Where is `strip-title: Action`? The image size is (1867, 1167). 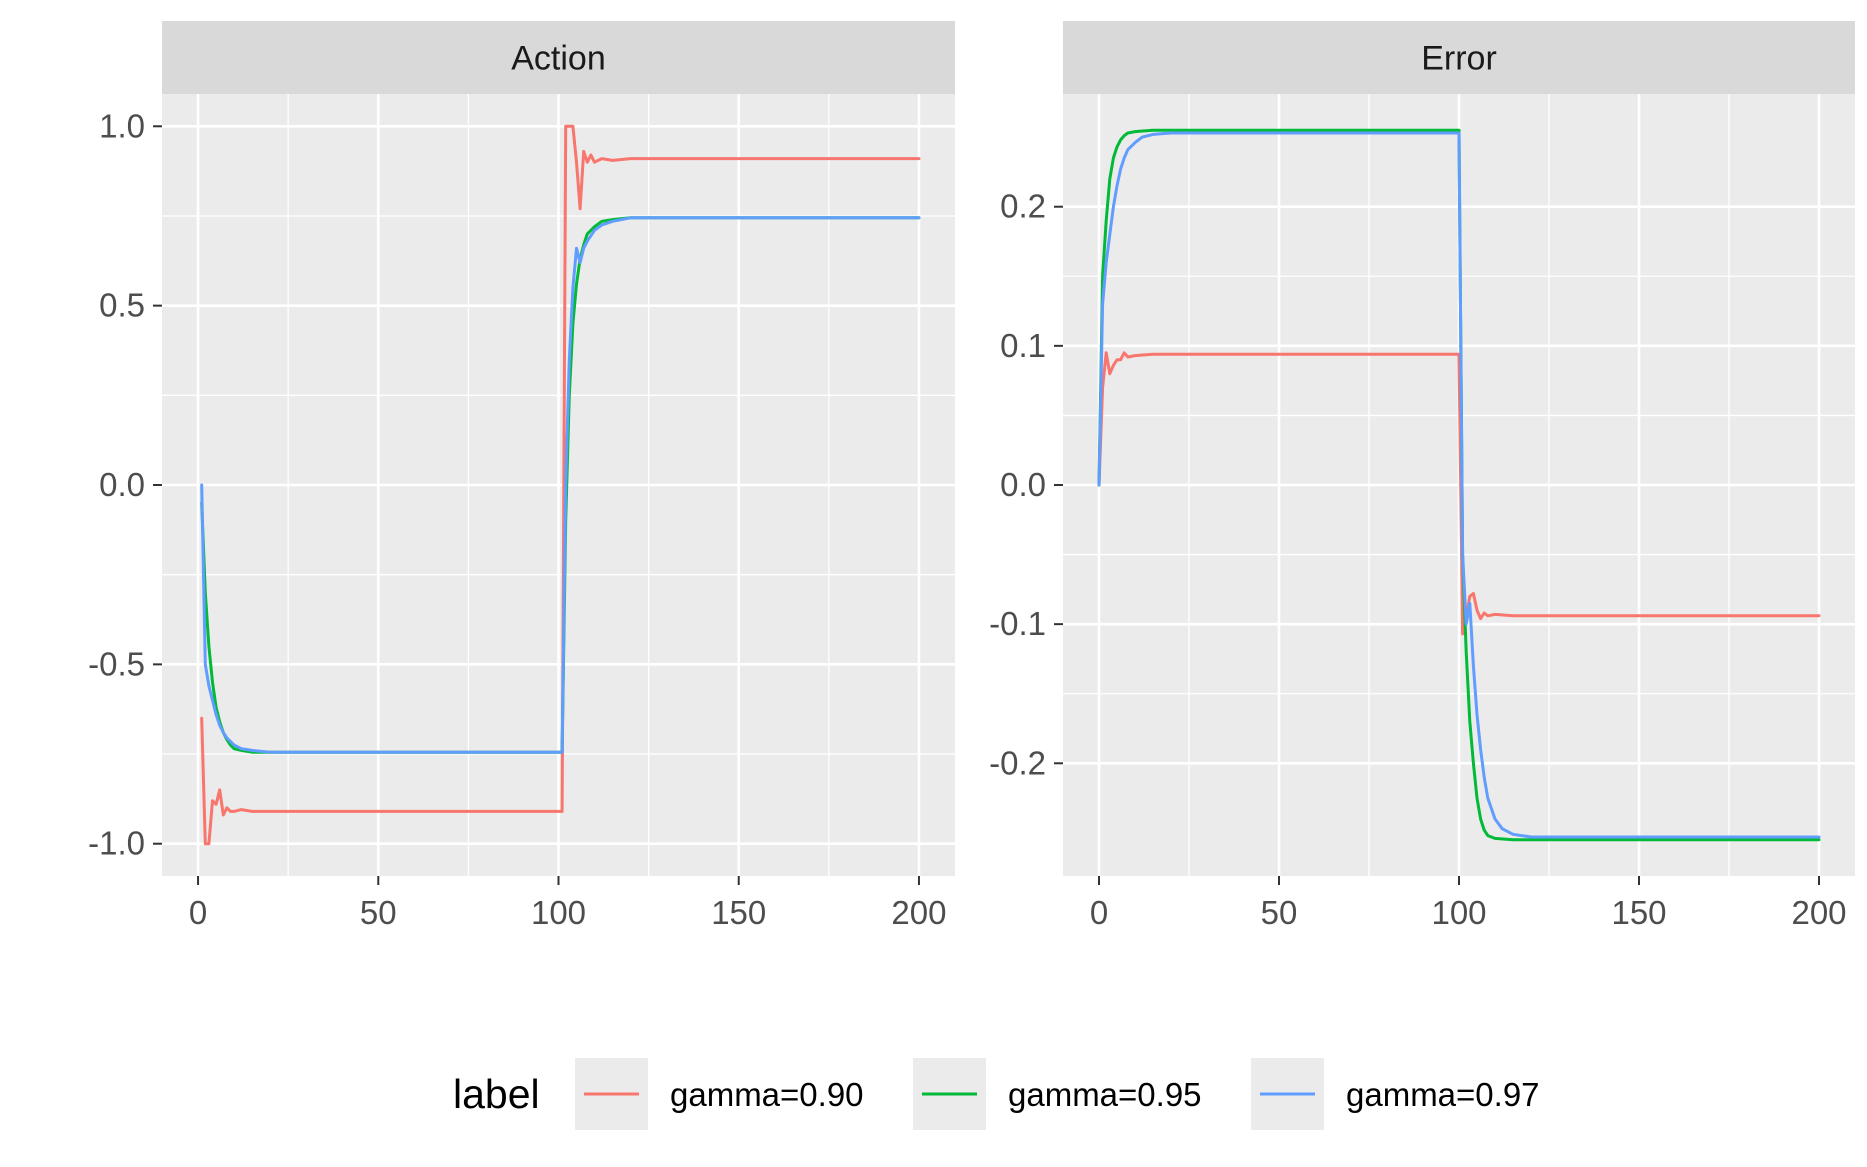
strip-title: Action is located at coordinates (558, 59).